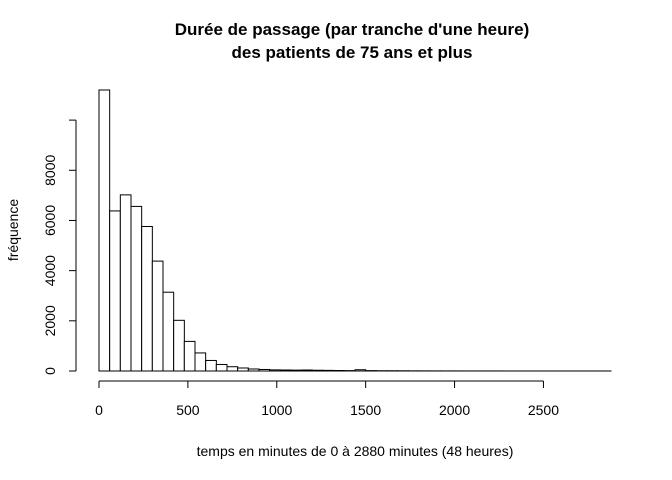 Image resolution: width=672 pixels, height=480 pixels. What do you see at coordinates (352, 52) in the screenshot?
I see `chart-title-line2: des patients de 75 ans et plus` at bounding box center [352, 52].